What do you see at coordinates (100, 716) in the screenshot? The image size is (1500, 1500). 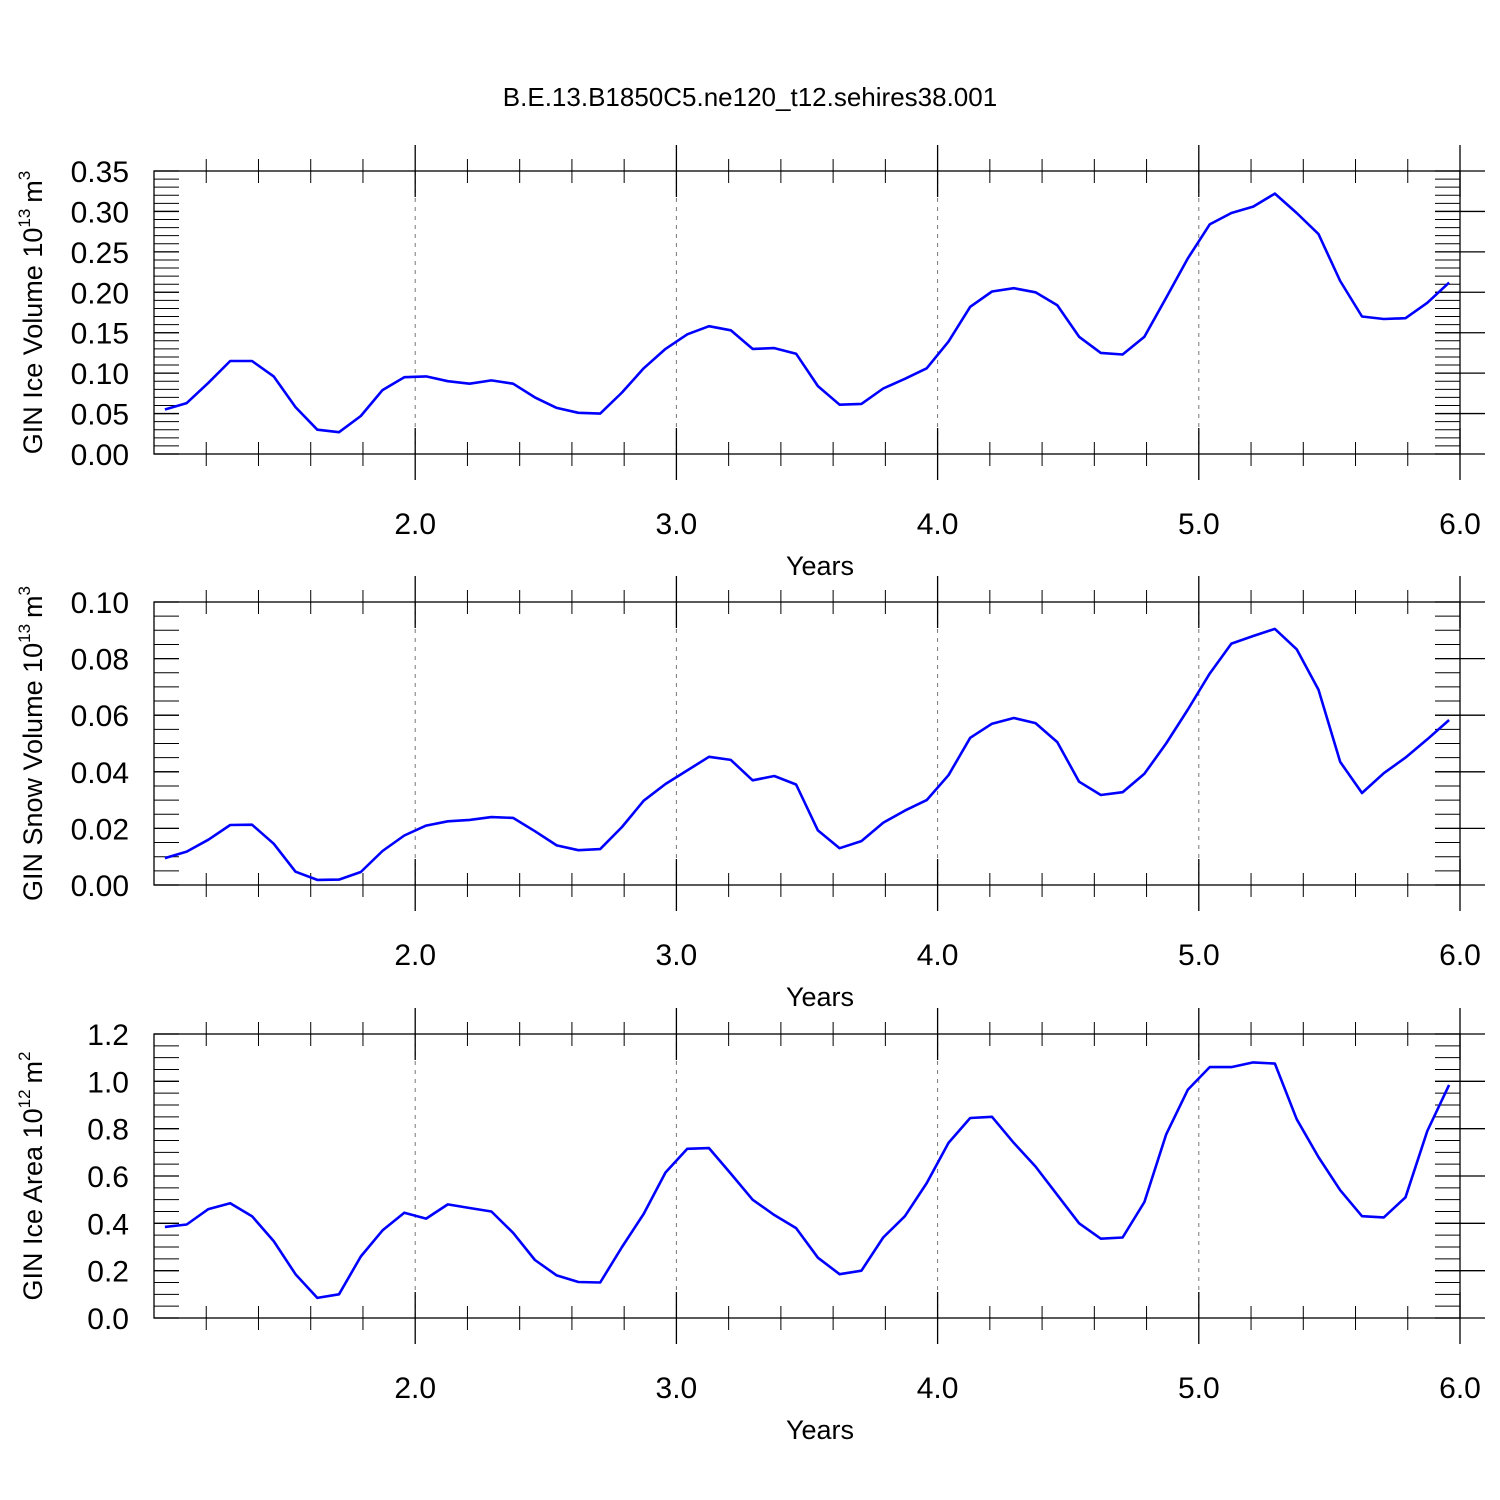 I see `y-tick-label: 0.06` at bounding box center [100, 716].